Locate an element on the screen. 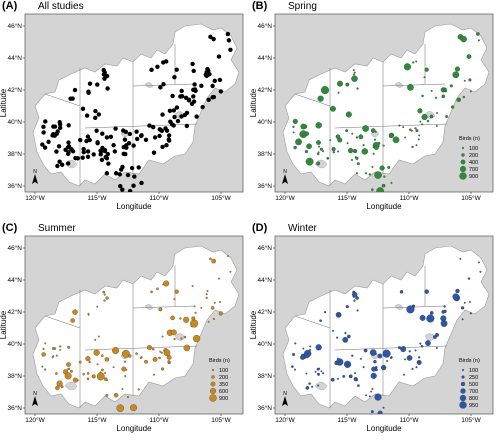  legend-value: 700 is located at coordinates (473, 170).